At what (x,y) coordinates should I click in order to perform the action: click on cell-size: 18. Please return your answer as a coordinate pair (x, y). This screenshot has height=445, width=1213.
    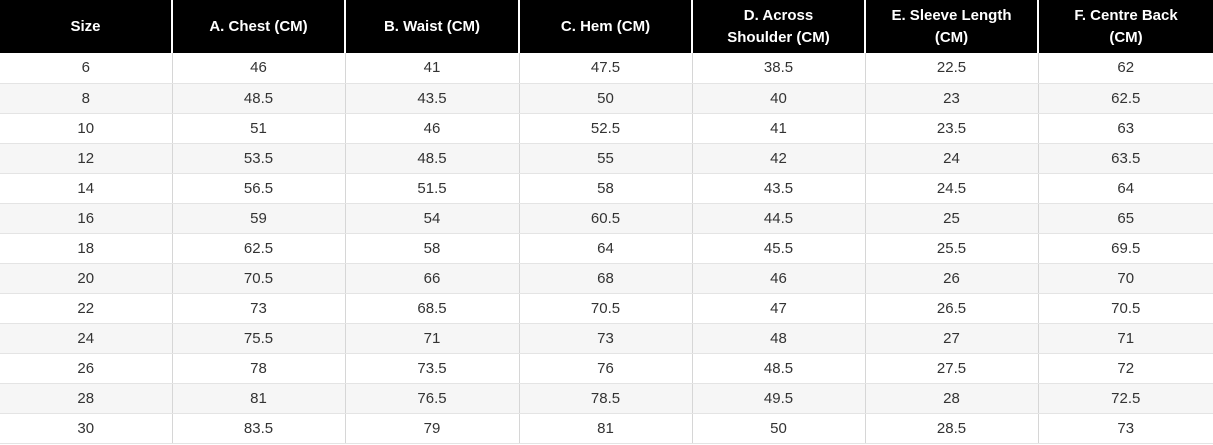
    Looking at the image, I should click on (86, 248).